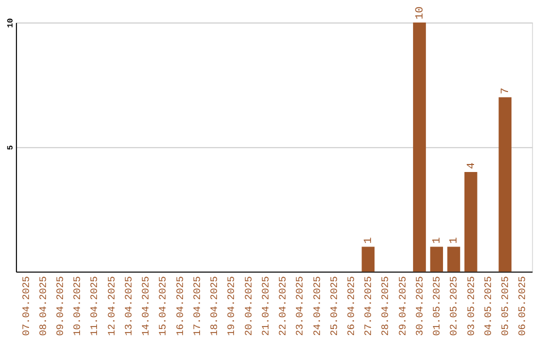  Describe the element at coordinates (180, 306) in the screenshot. I see `x-tick-label: 16.04.2025` at that location.